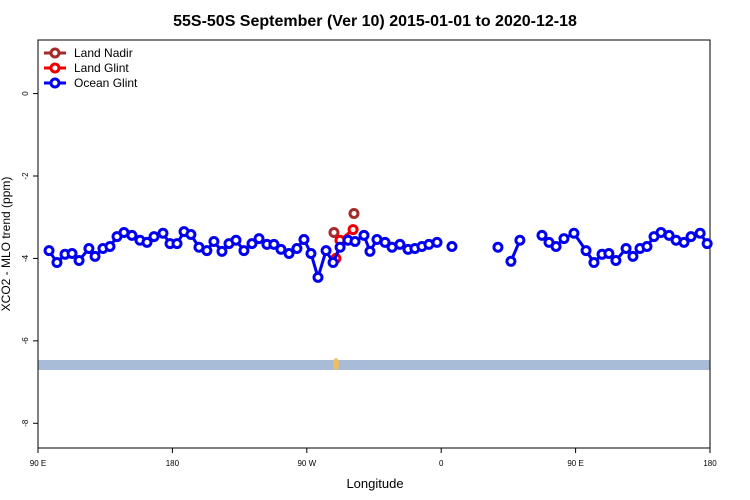  What do you see at coordinates (25, 258) in the screenshot?
I see `y-tick-label: -4` at bounding box center [25, 258].